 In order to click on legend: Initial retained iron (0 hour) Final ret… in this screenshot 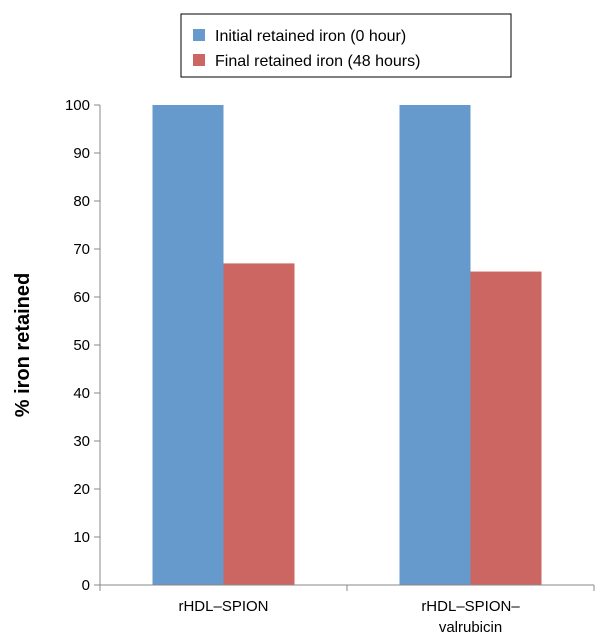, I will do `click(346, 45)`.